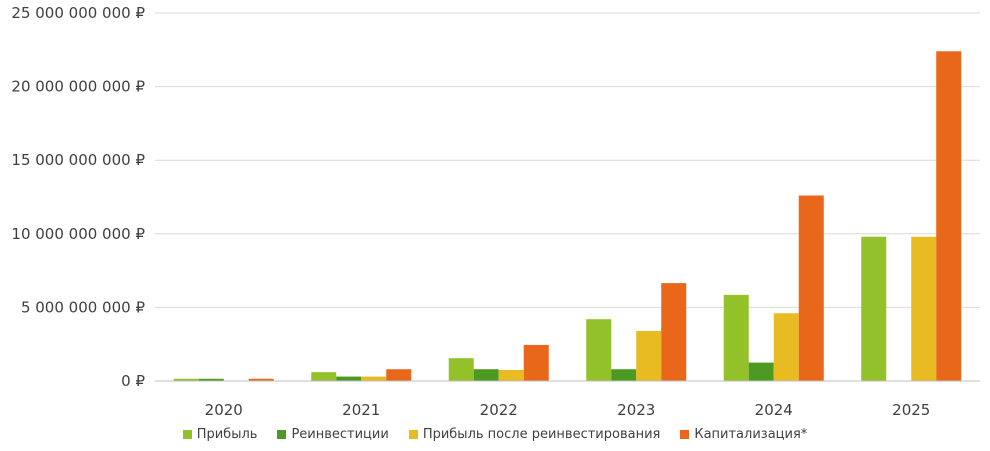 The image size is (990, 451). I want to click on x-tick-label: 2025, so click(911, 410).